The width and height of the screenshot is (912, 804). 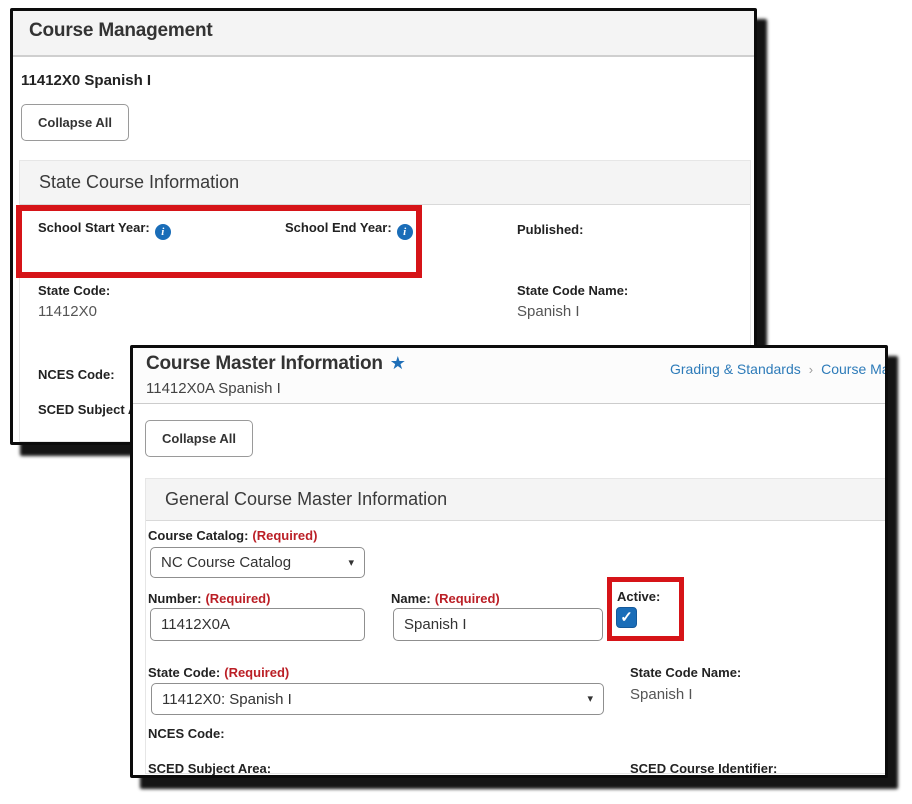 I want to click on page-title: Course Management, so click(x=121, y=30).